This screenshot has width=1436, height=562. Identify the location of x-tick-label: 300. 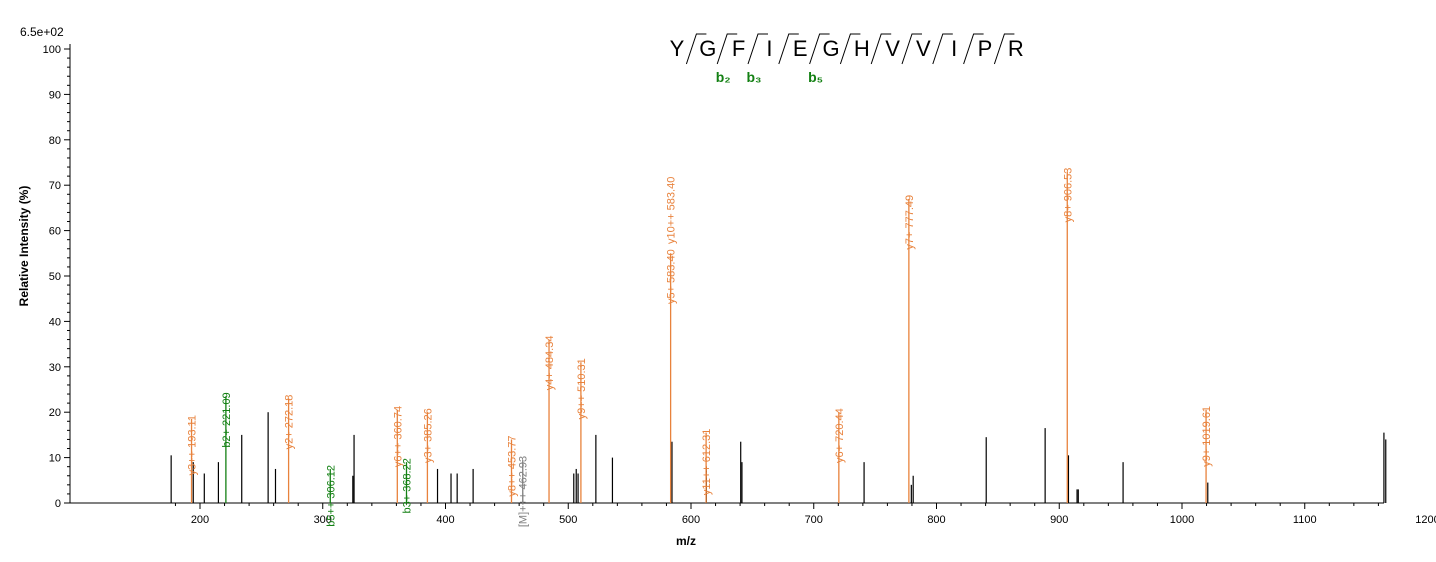
(323, 520).